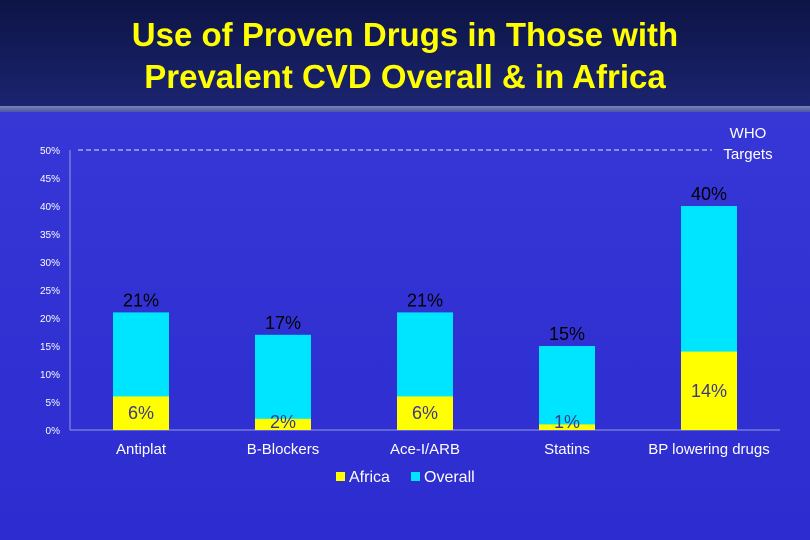 The width and height of the screenshot is (810, 540). What do you see at coordinates (50, 263) in the screenshot?
I see `y-tick-label: 30%` at bounding box center [50, 263].